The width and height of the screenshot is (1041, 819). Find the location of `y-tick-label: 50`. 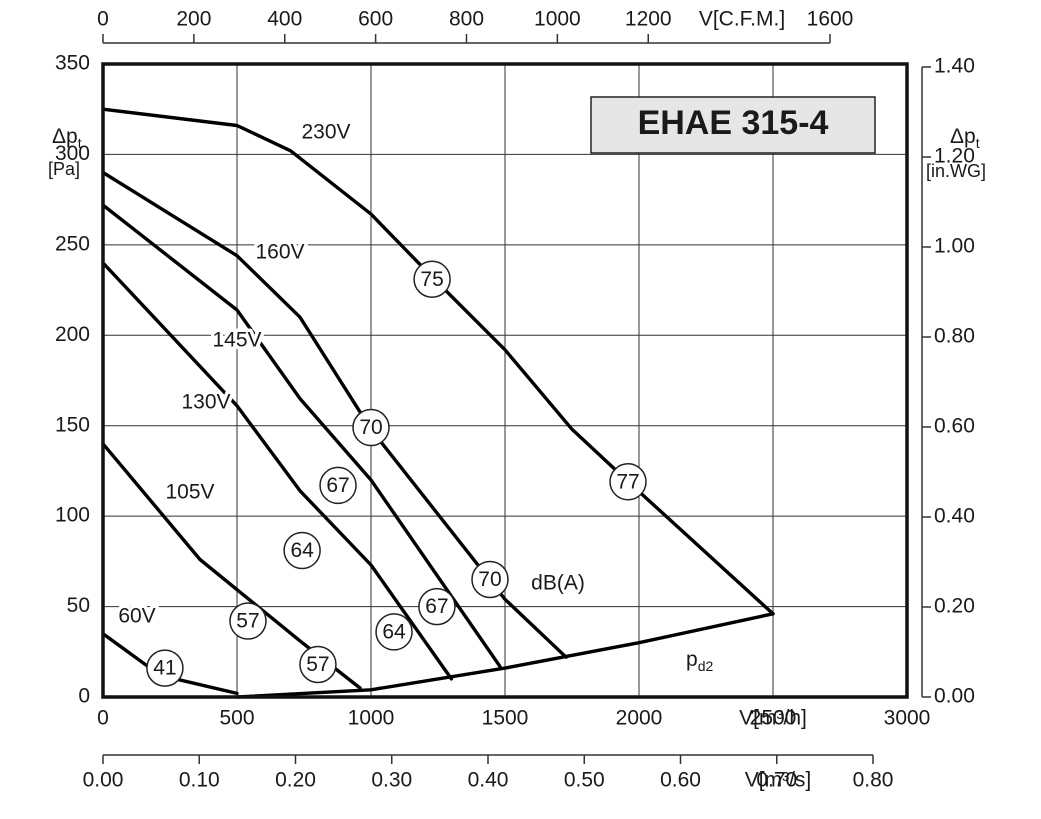

y-tick-label: 50 is located at coordinates (78, 605).